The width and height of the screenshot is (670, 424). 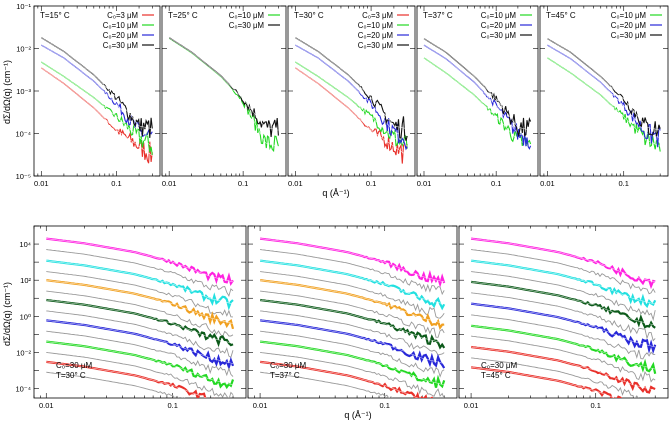 I want to click on y-tick-label: 10⁻³, so click(x=23, y=91).